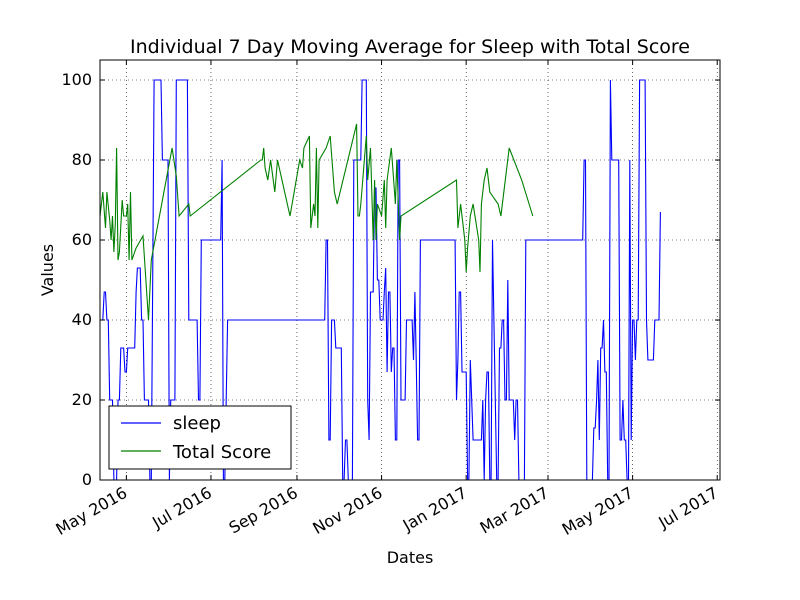 This screenshot has height=600, width=800. I want to click on x-axis-label: Dates, so click(410, 557).